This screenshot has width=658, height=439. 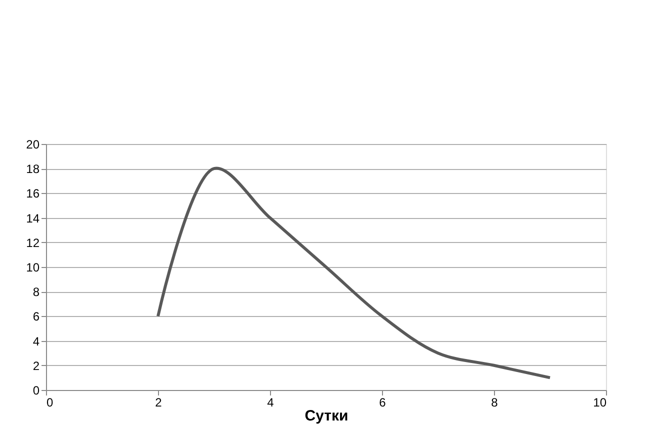 What do you see at coordinates (33, 218) in the screenshot?
I see `y-tick-label: 14` at bounding box center [33, 218].